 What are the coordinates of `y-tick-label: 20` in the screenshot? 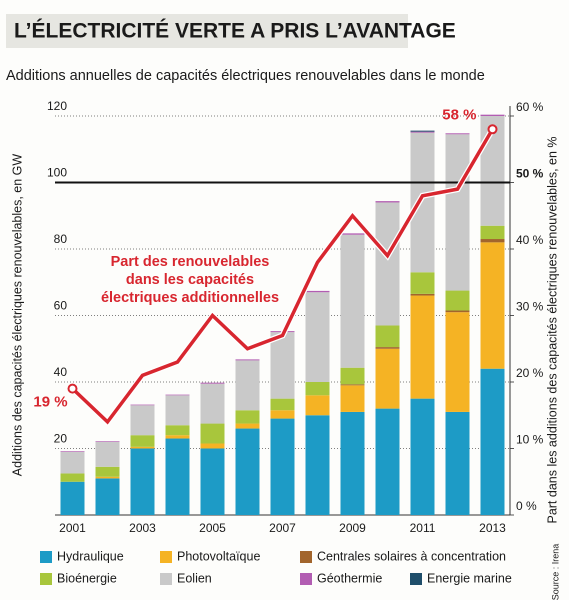 It's located at (61, 439).